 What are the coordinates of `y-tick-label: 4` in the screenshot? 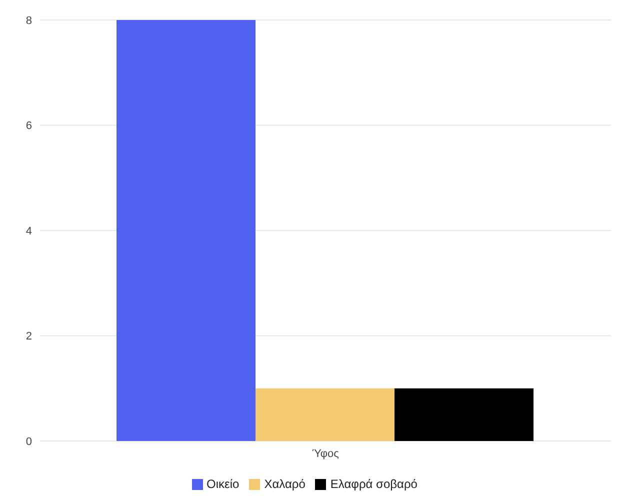 It's located at (29, 231).